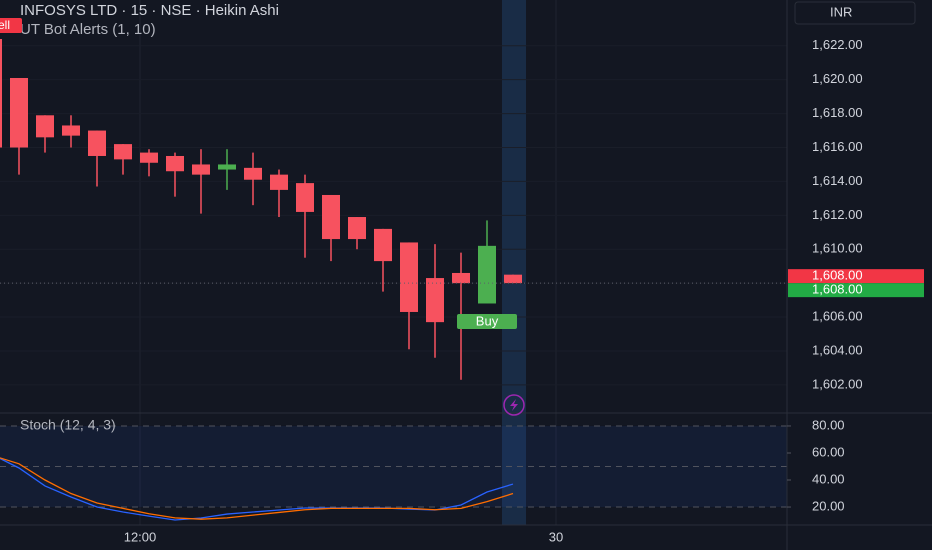 The width and height of the screenshot is (932, 550). What do you see at coordinates (828, 451) in the screenshot?
I see `y-tick-label: 60.00` at bounding box center [828, 451].